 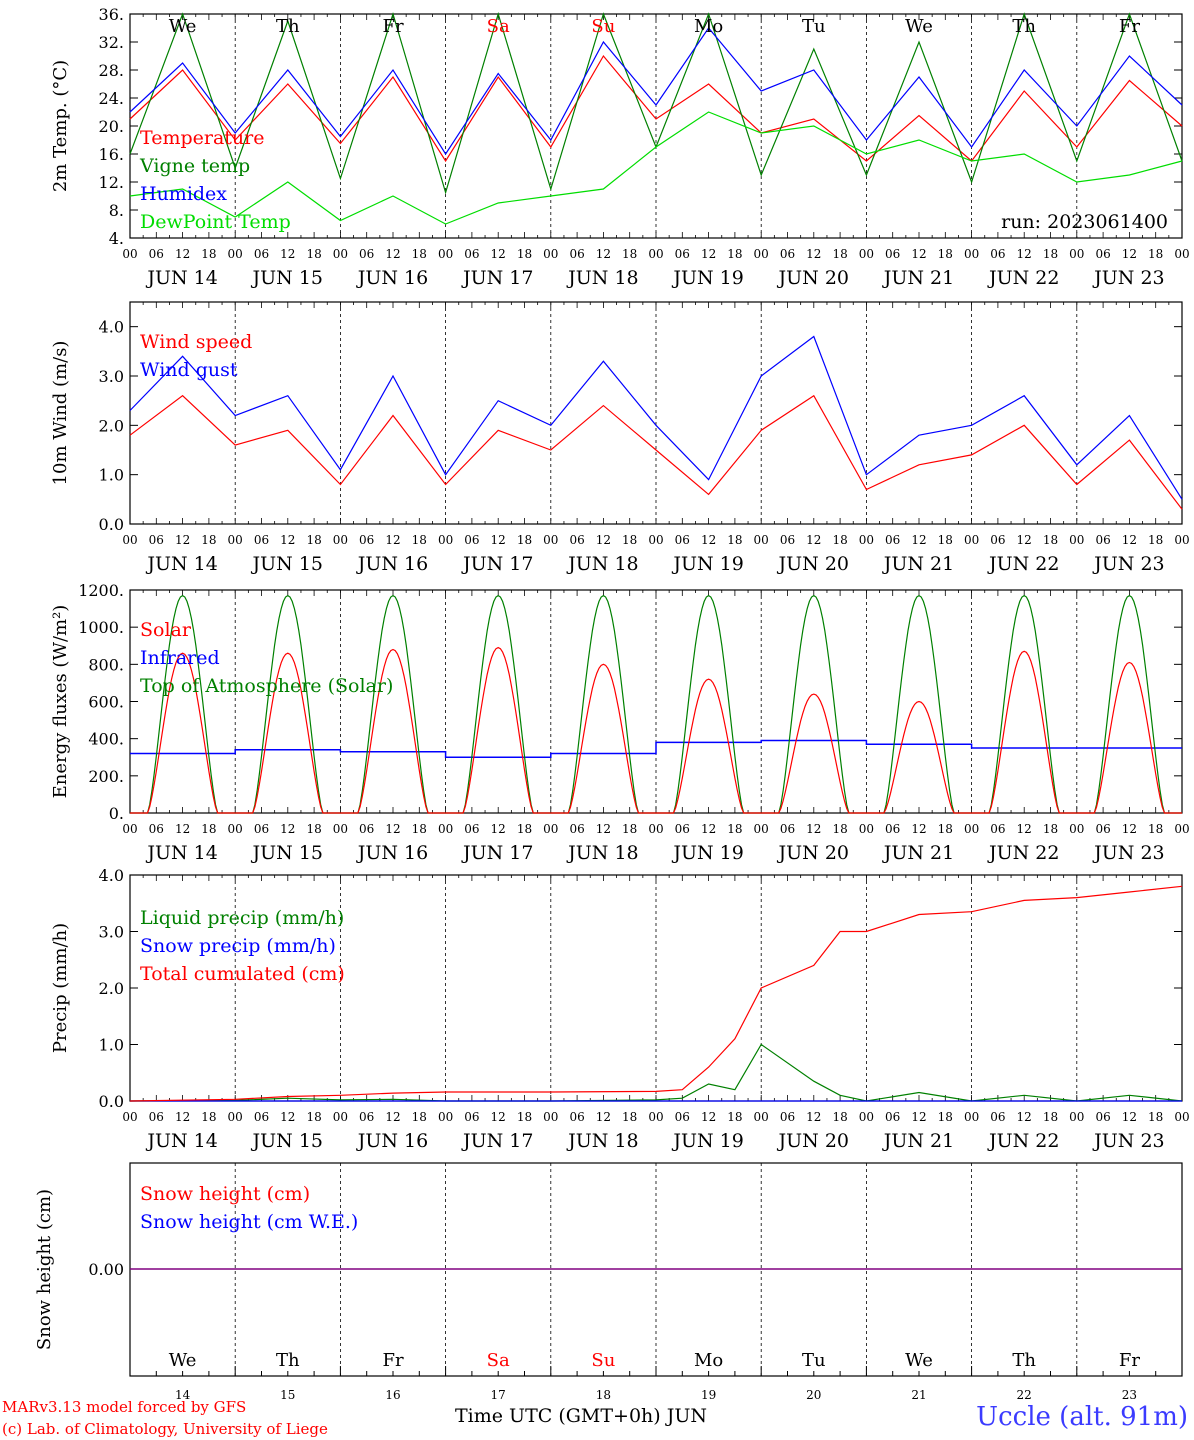 I want to click on day-name: Mo, so click(x=708, y=1360).